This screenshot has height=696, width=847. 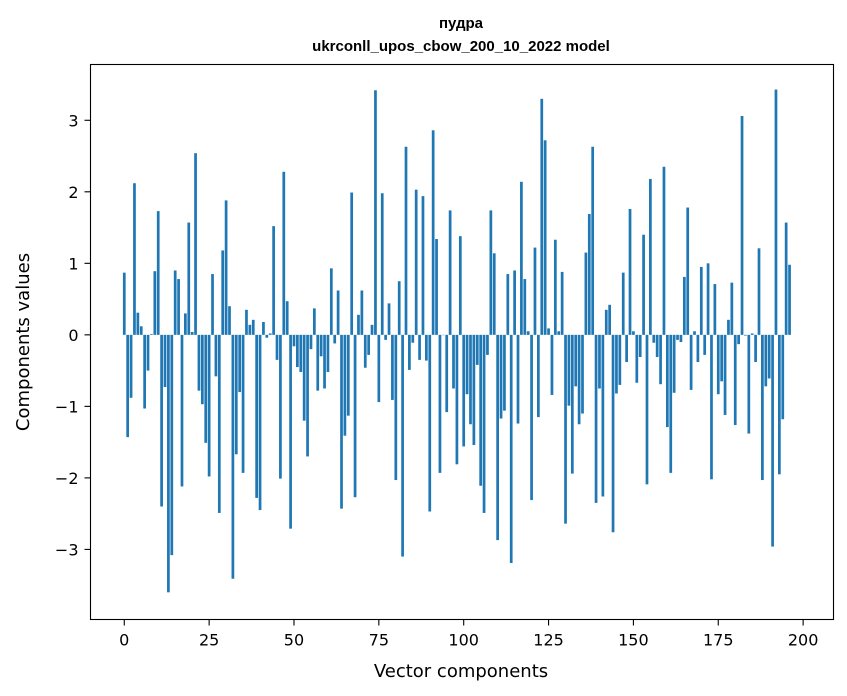 I want to click on y-tick-label: −2, so click(x=67, y=478).